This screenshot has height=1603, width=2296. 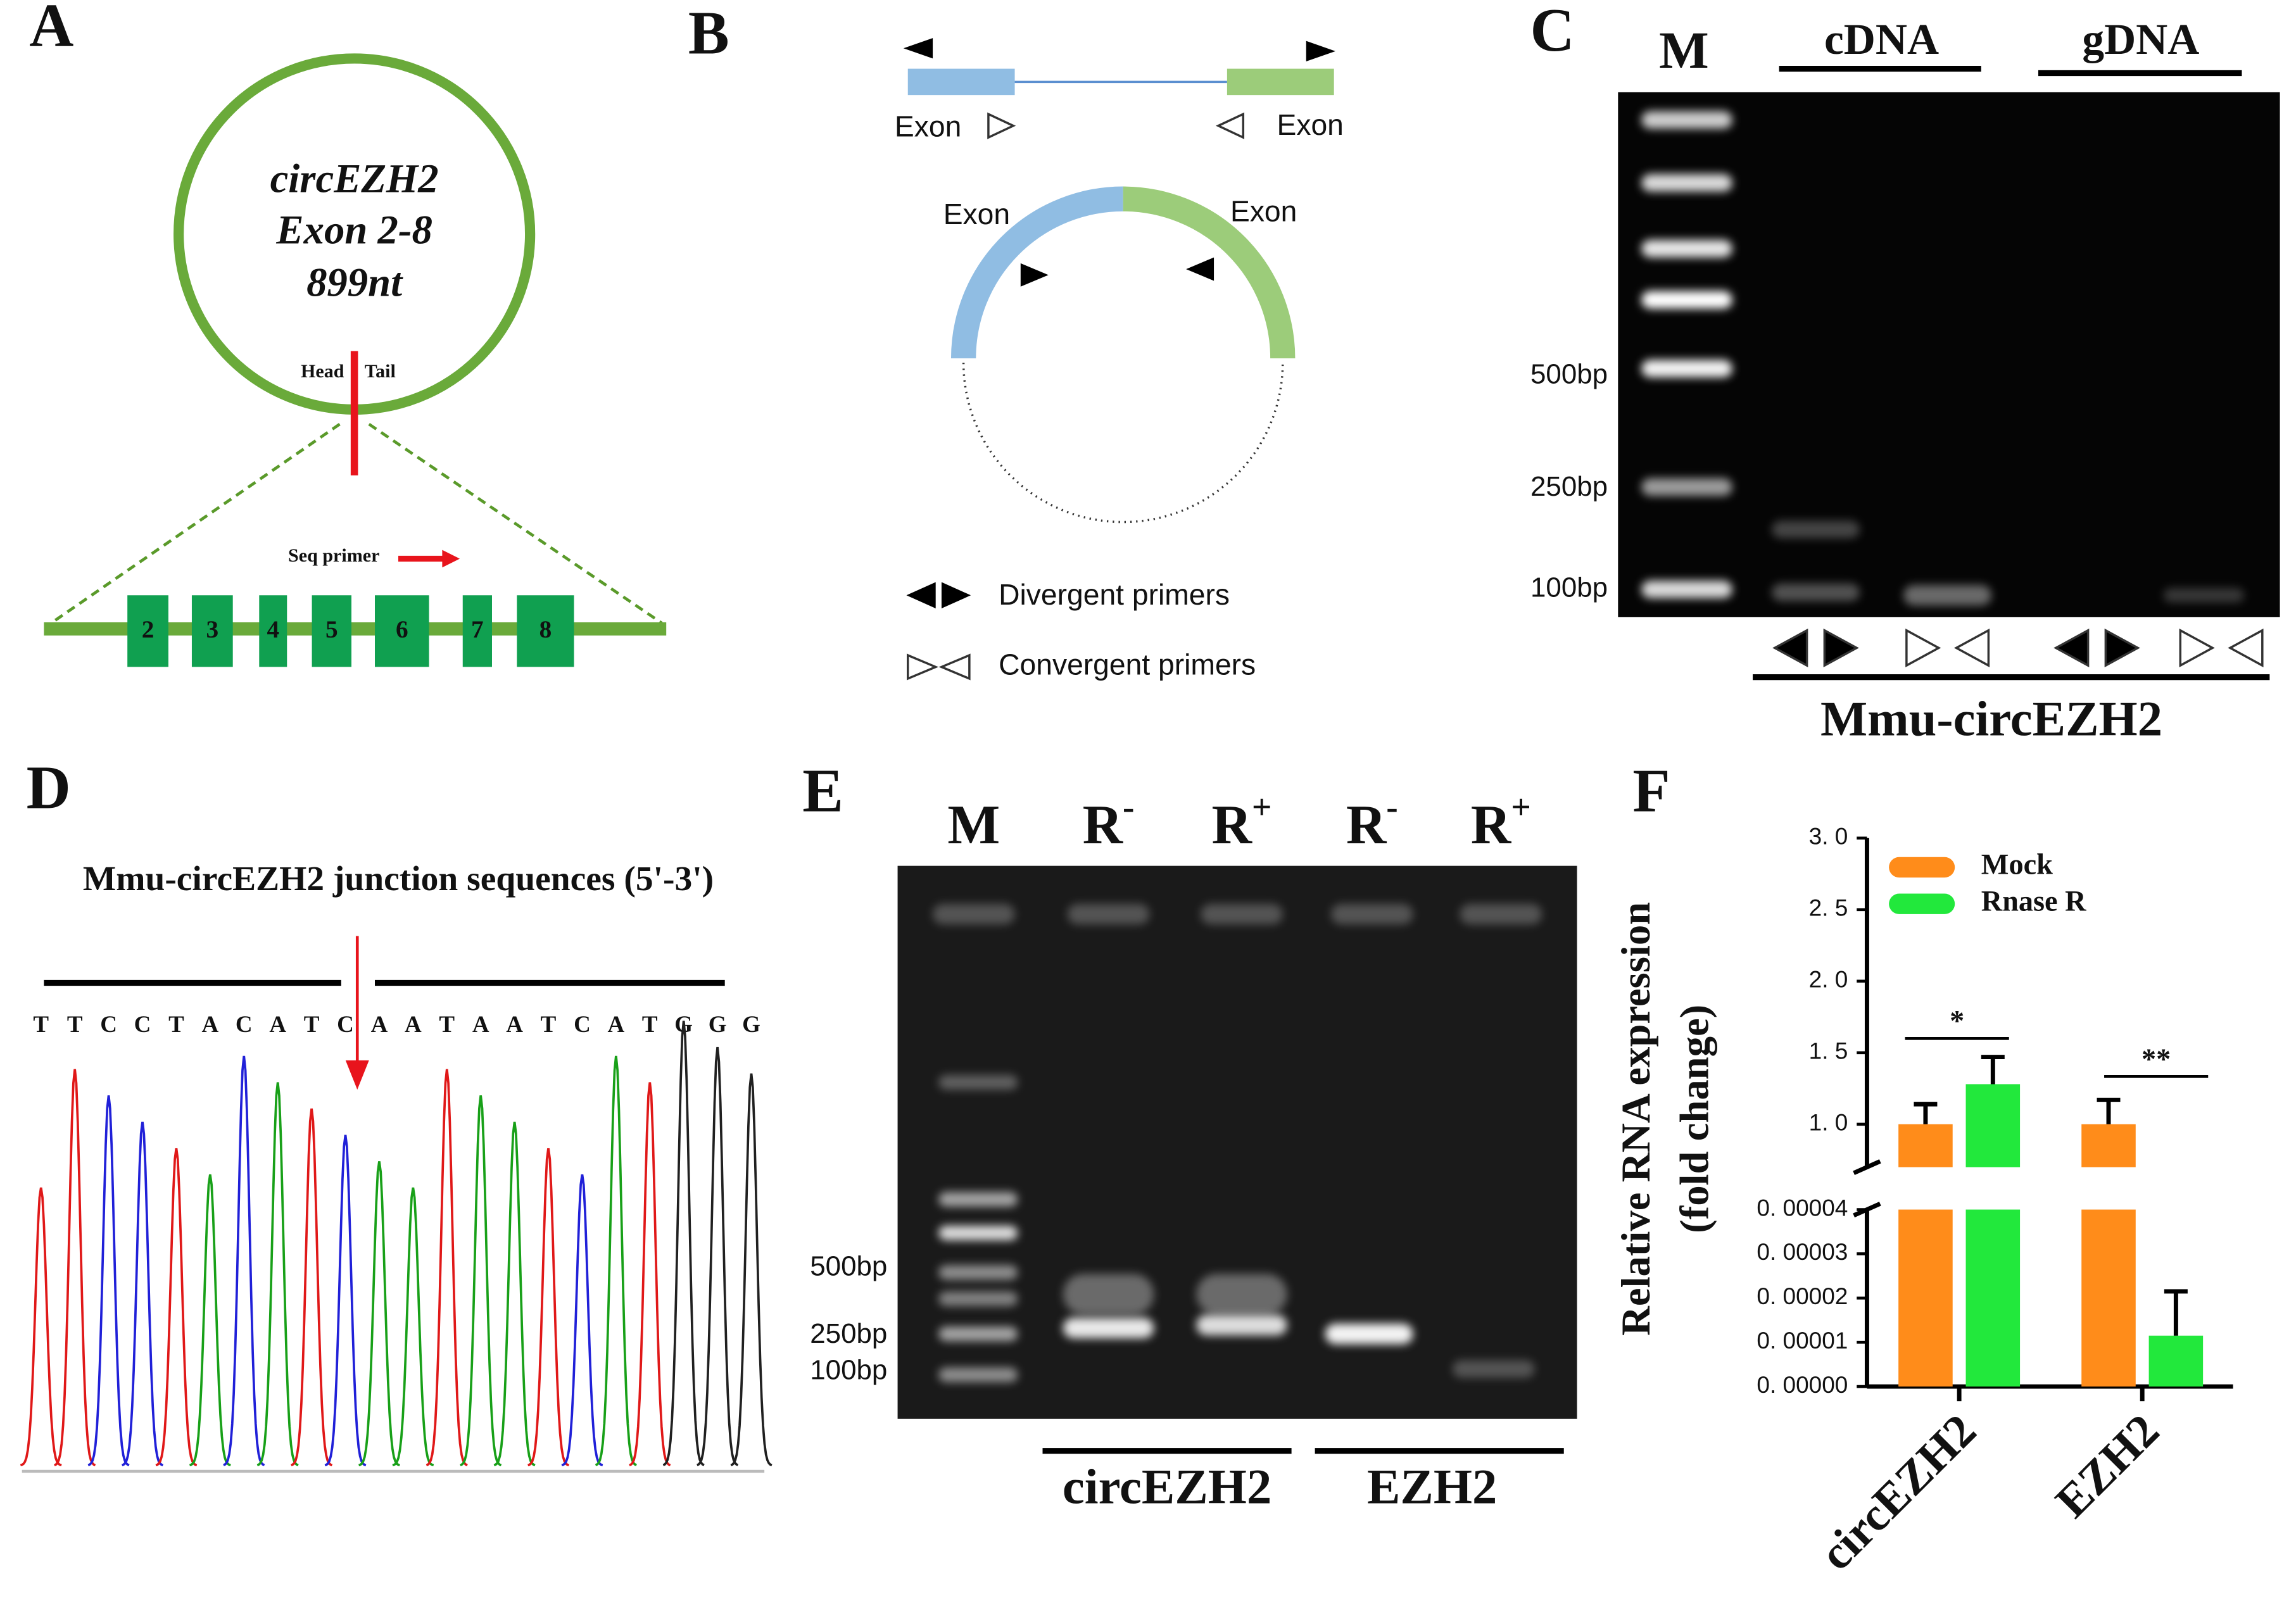 What do you see at coordinates (848, 1267) in the screenshot?
I see `size-label: 500bp` at bounding box center [848, 1267].